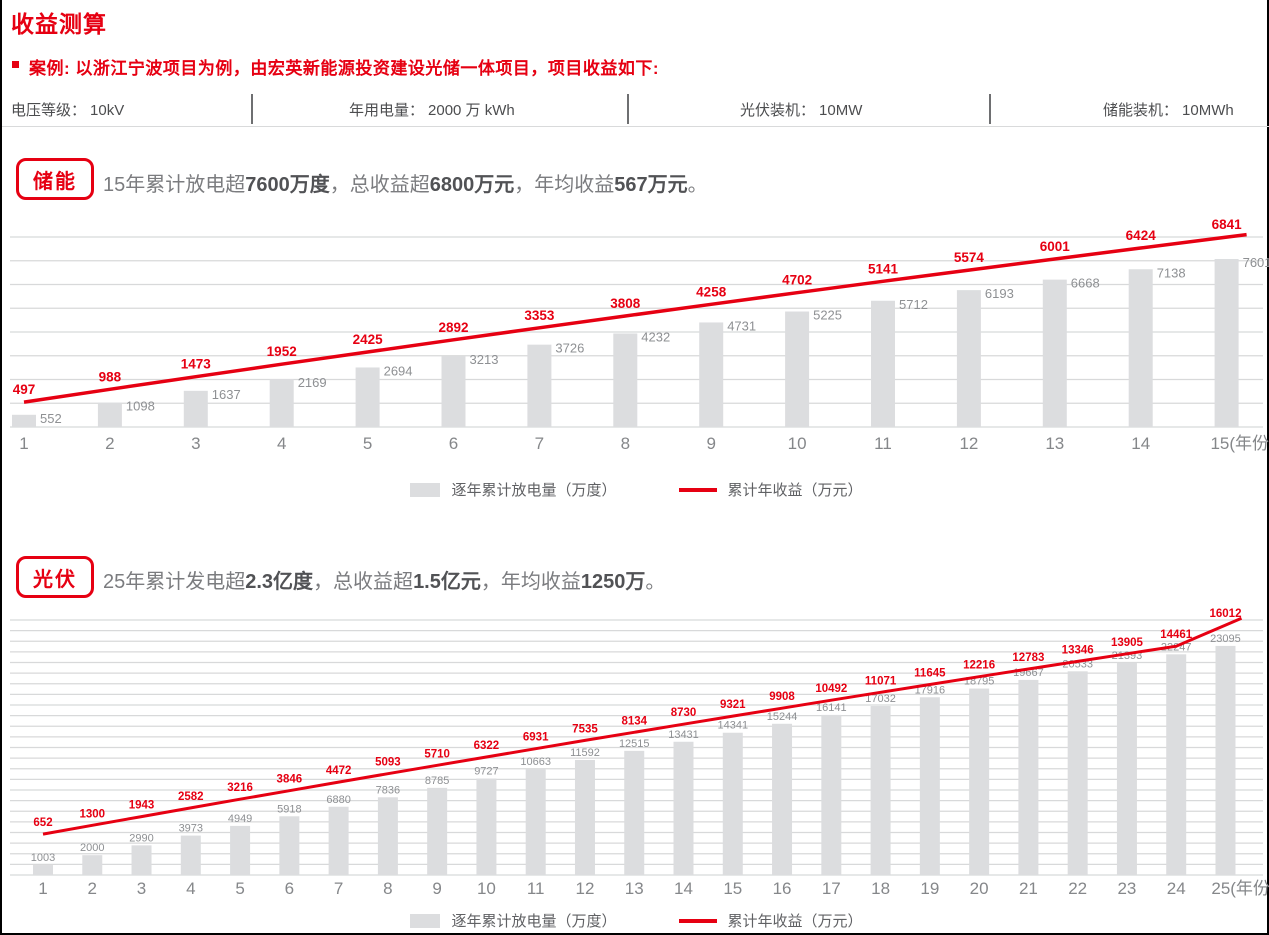 This screenshot has width=1269, height=935. I want to click on line-value-label: 7535, so click(585, 729).